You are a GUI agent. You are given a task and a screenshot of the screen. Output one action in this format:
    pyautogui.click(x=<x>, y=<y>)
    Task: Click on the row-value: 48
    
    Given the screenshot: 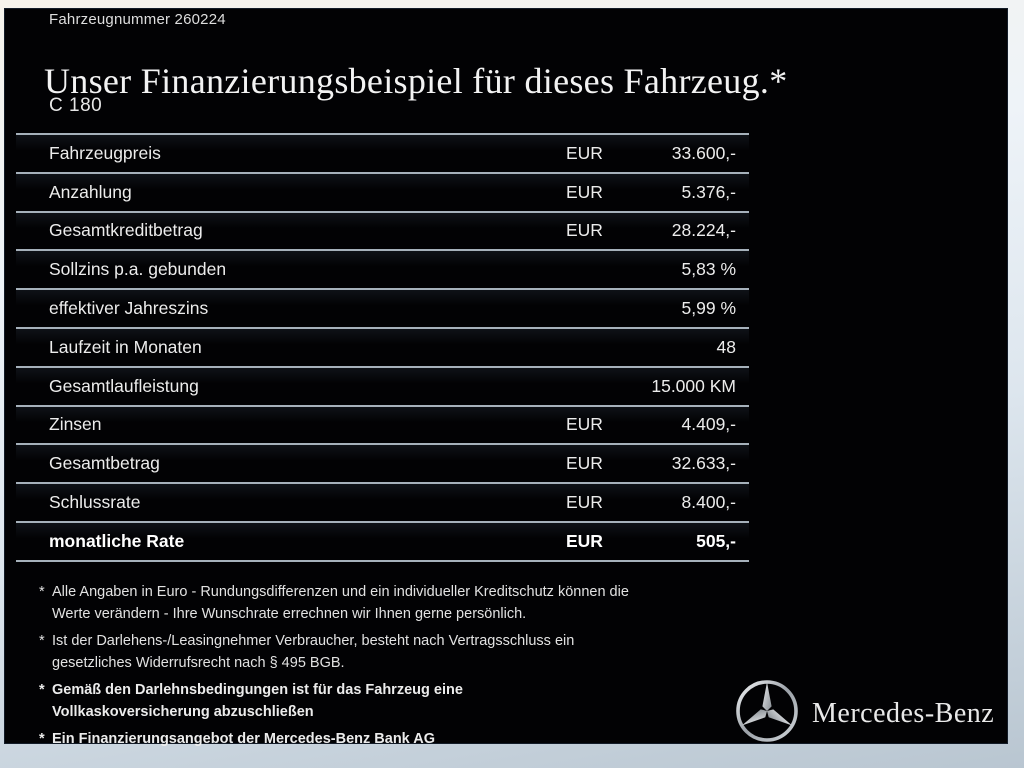 What is the action you would take?
    pyautogui.click(x=726, y=346)
    